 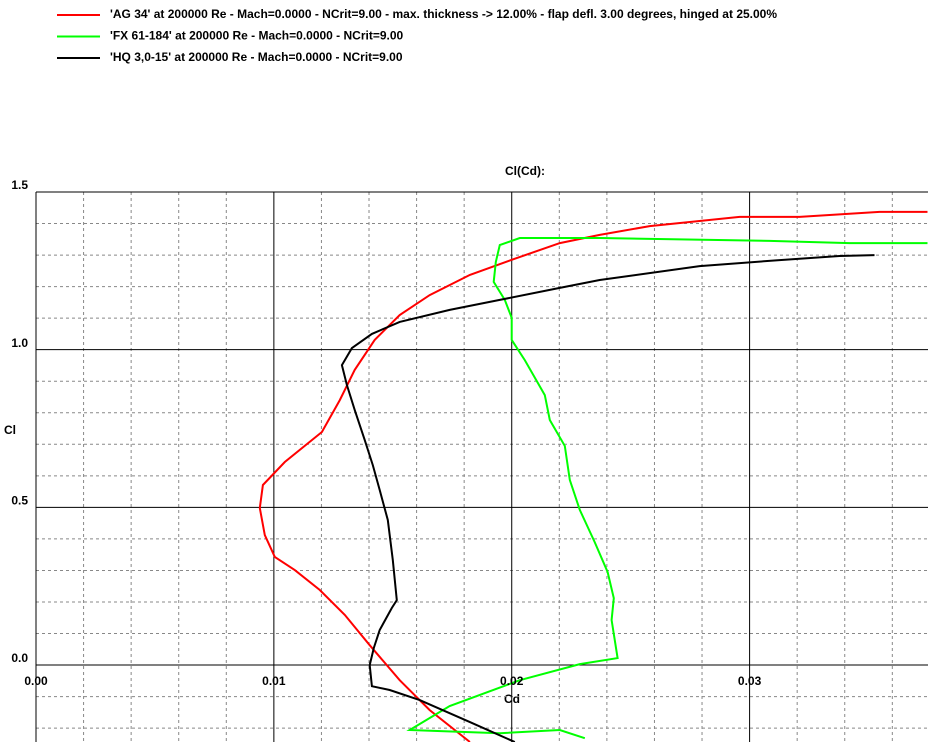 I want to click on x-tick-label: 0.01, so click(x=274, y=681).